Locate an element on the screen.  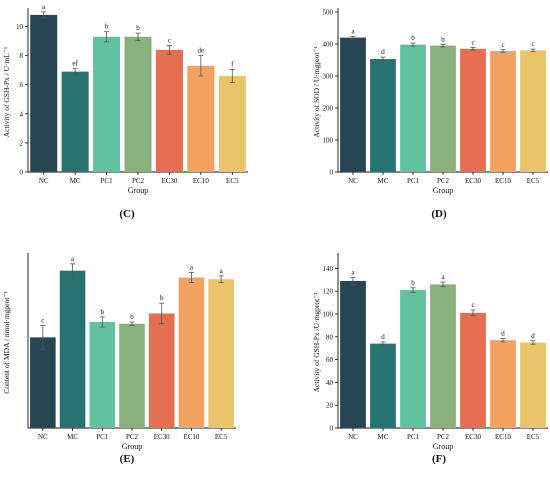
y-axis-label: Activity of SOD / U·mgprot⁻¹ is located at coordinates (316, 91).